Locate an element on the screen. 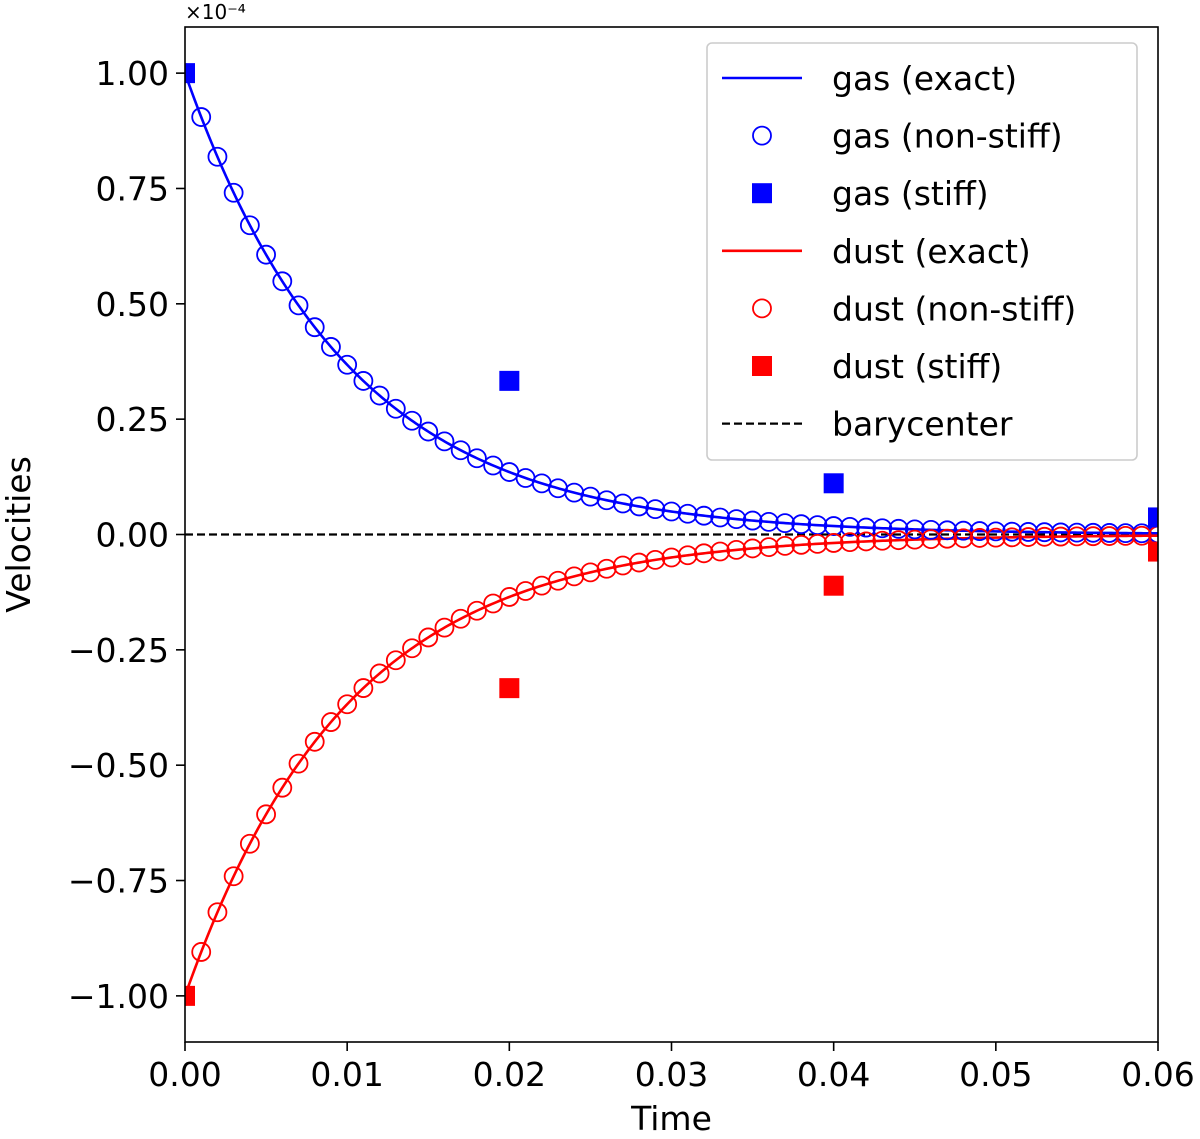 This screenshot has width=1200, height=1139. y-axis-label: Velocities is located at coordinates (19, 534).